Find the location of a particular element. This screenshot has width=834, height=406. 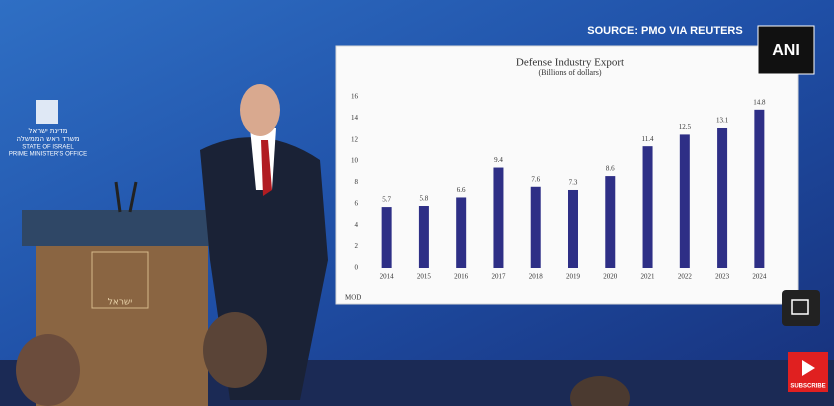

x-tick-label: 2021 is located at coordinates (648, 277).